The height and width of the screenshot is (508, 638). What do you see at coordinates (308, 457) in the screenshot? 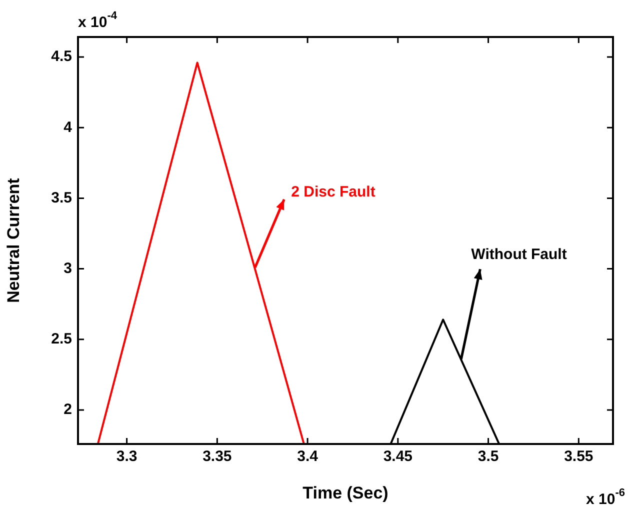
I see `x-tick-label: 3.4` at bounding box center [308, 457].